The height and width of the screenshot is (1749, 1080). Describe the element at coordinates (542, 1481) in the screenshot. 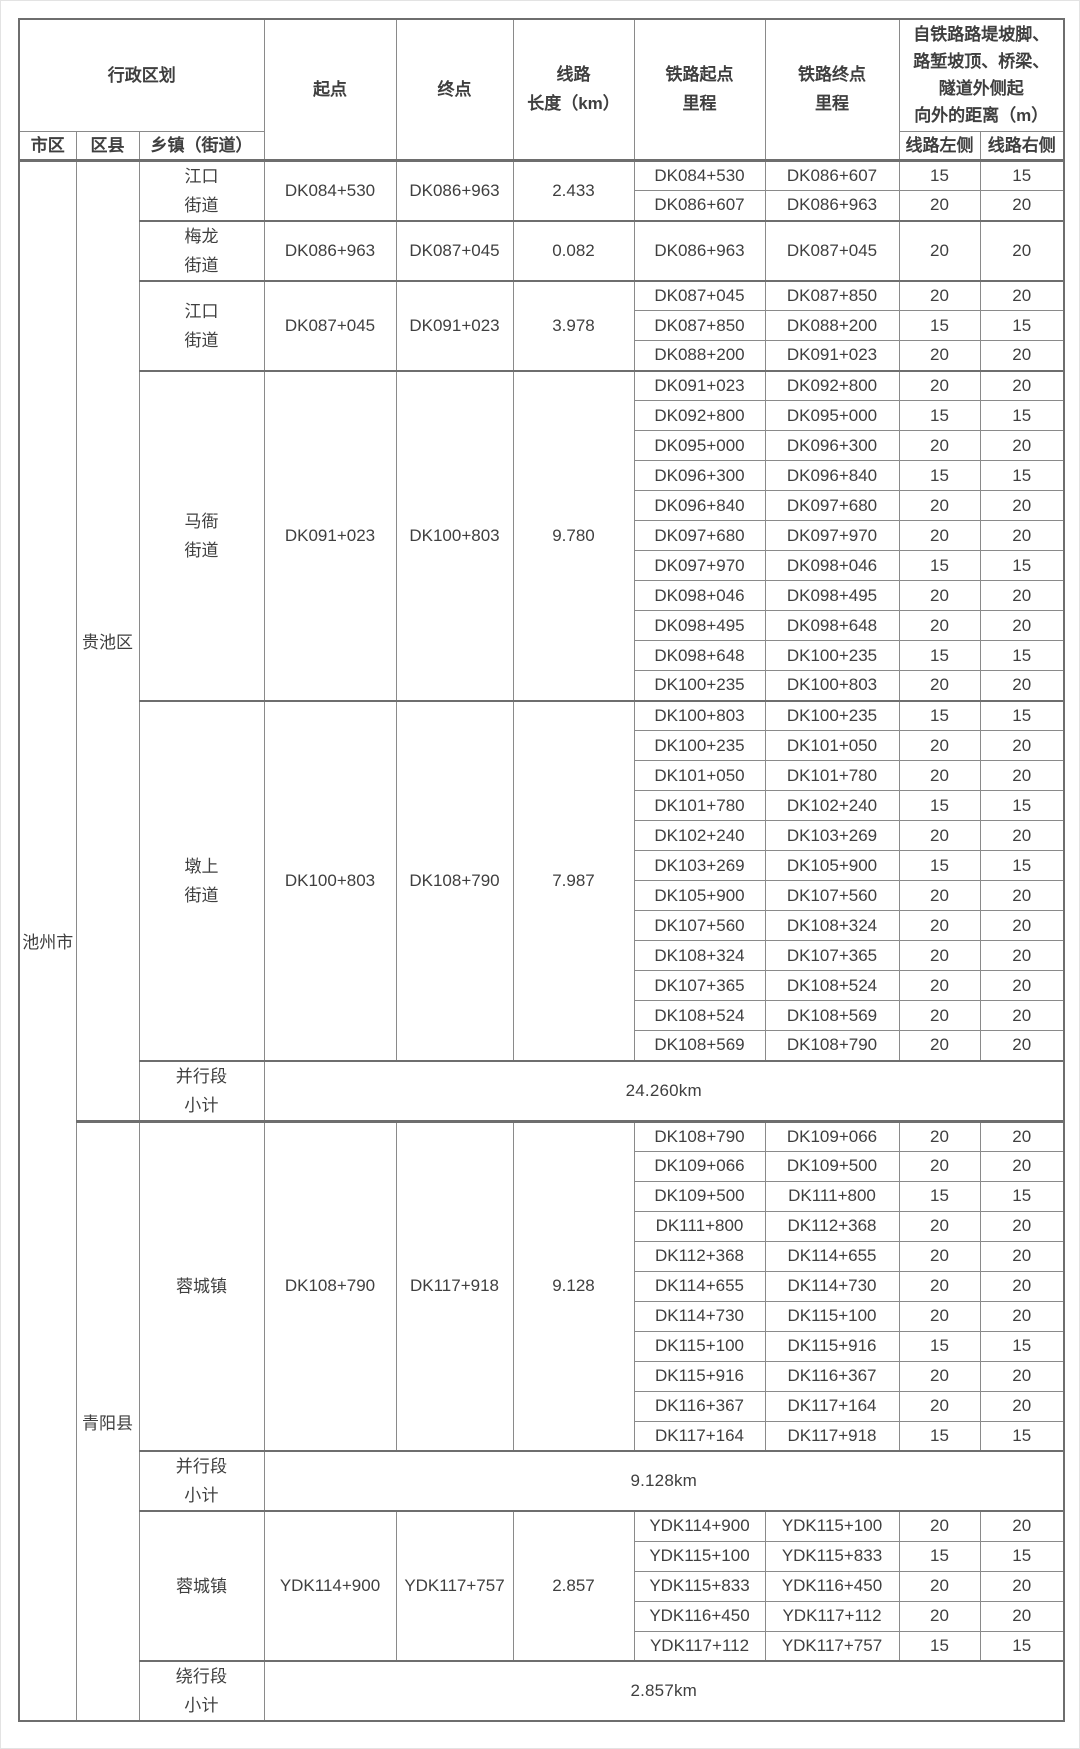

I see `subtotal-row: 并行段 小计 9.128km` at that location.